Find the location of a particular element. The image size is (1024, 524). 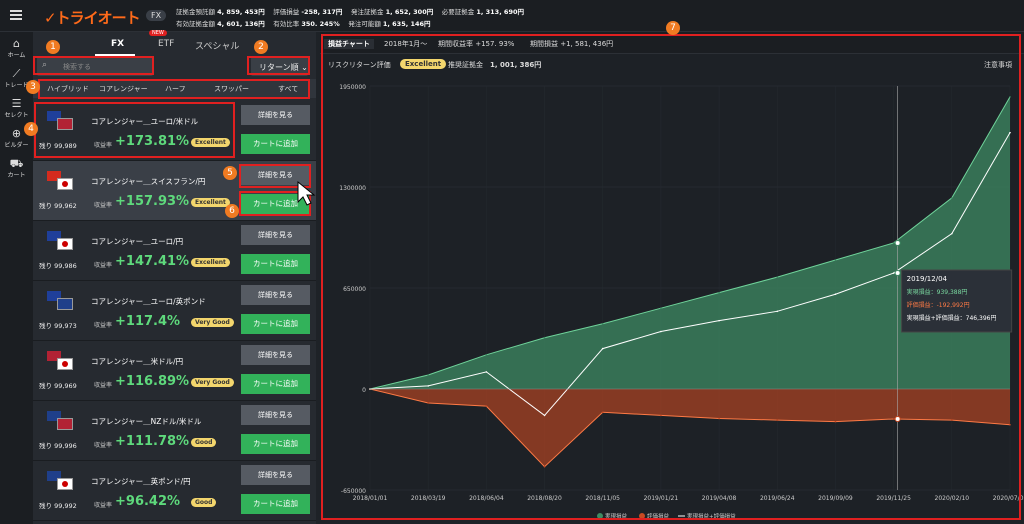

nav-home: ⌂ ホーム is located at coordinates (16, 49).